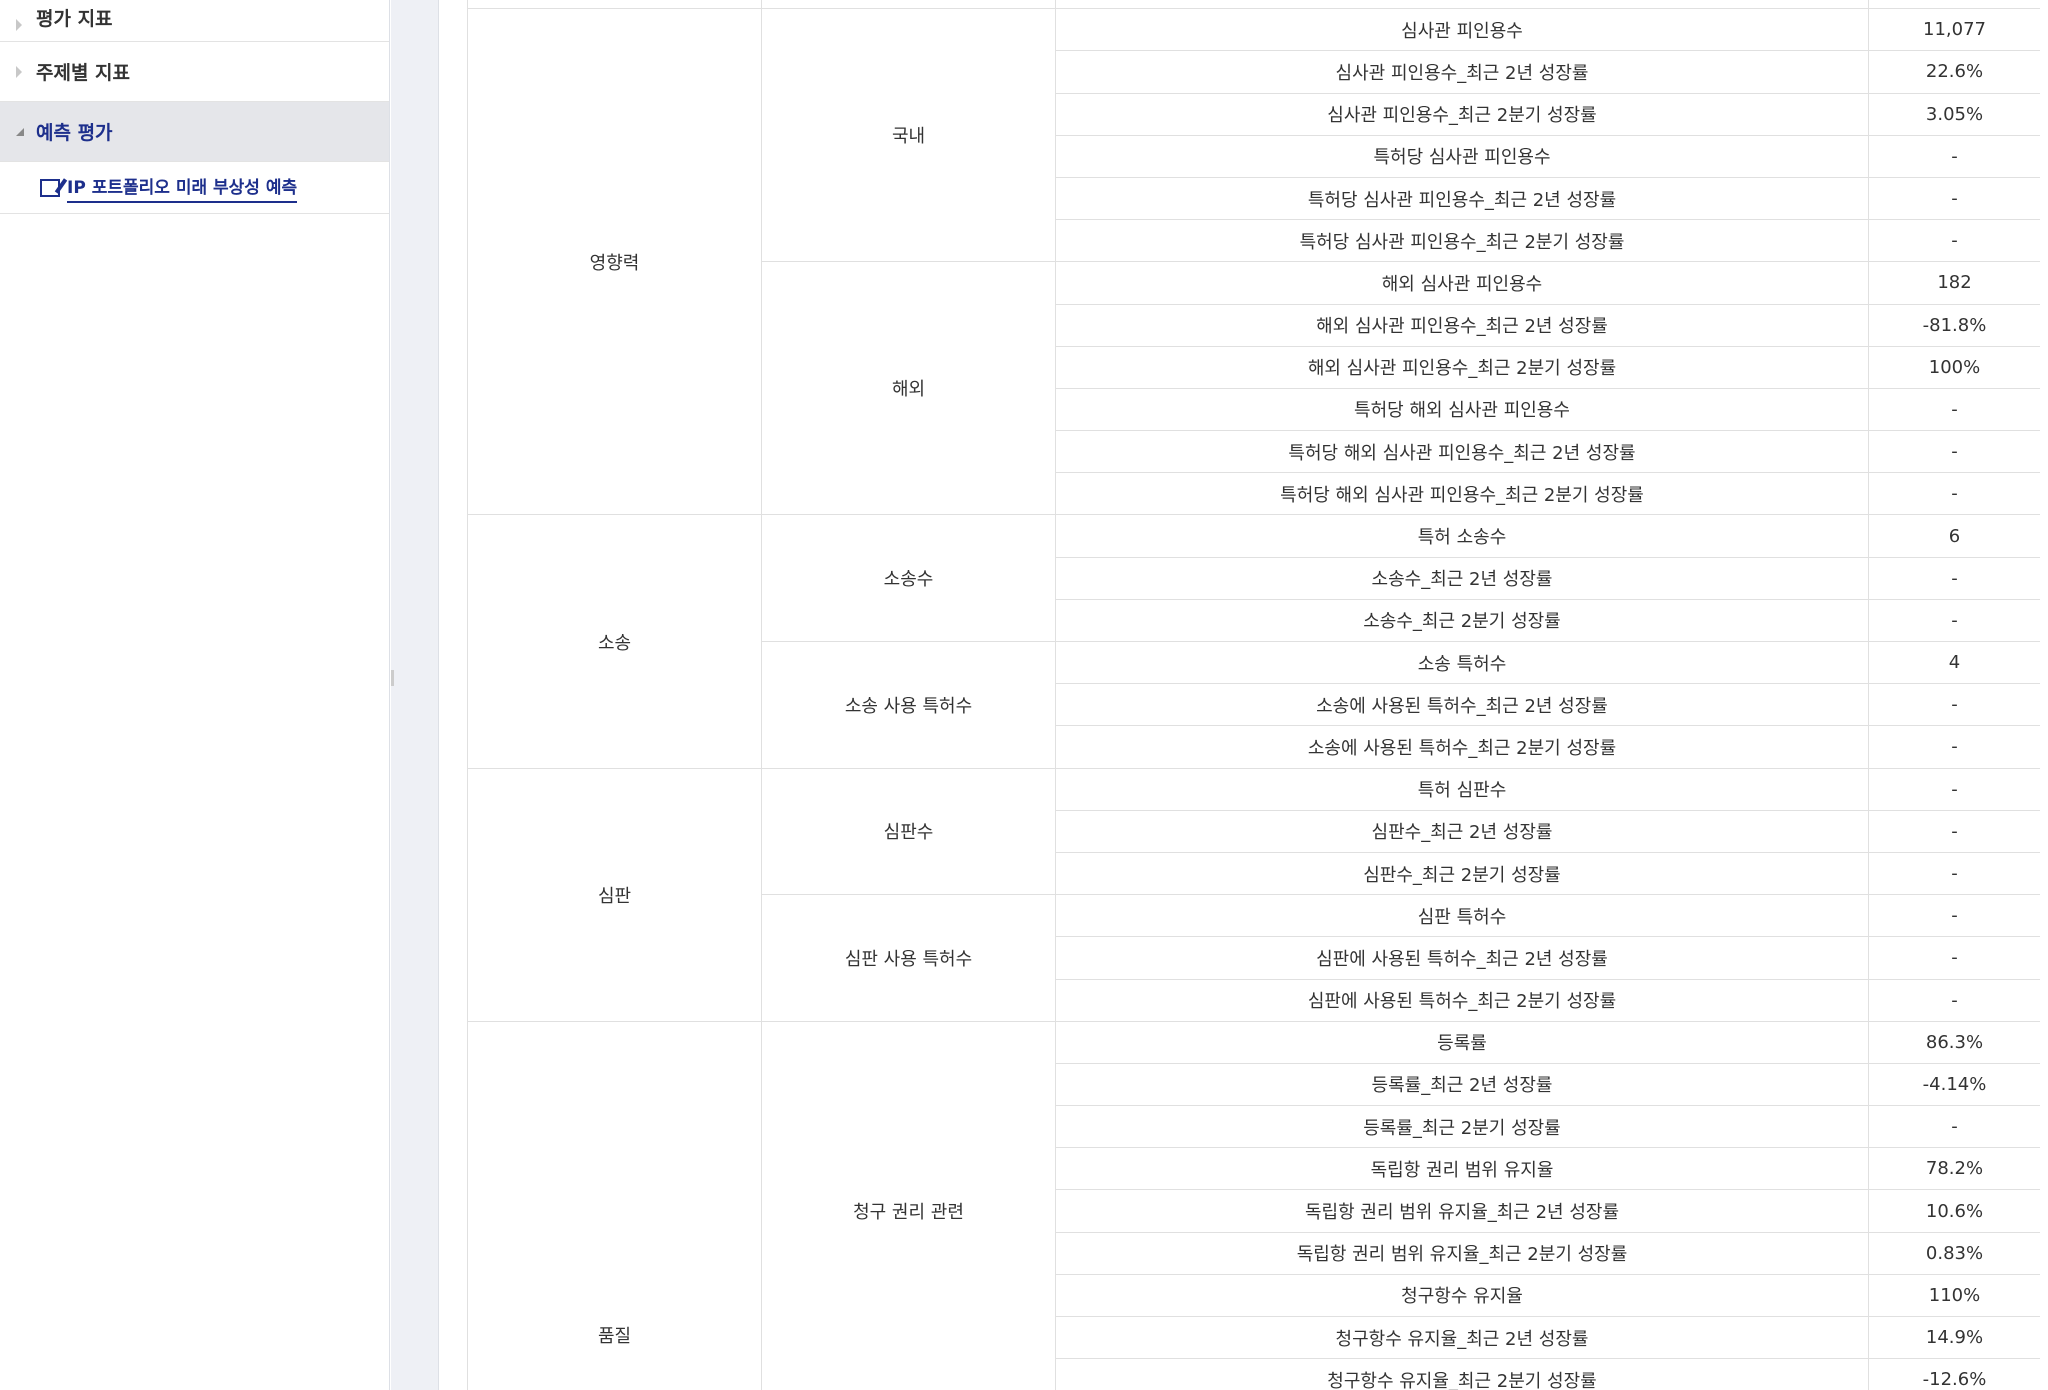 This screenshot has width=2048, height=1390. I want to click on metric-name-cell: 청구항수 유지율_최근 2분기 성장률, so click(1462, 1374).